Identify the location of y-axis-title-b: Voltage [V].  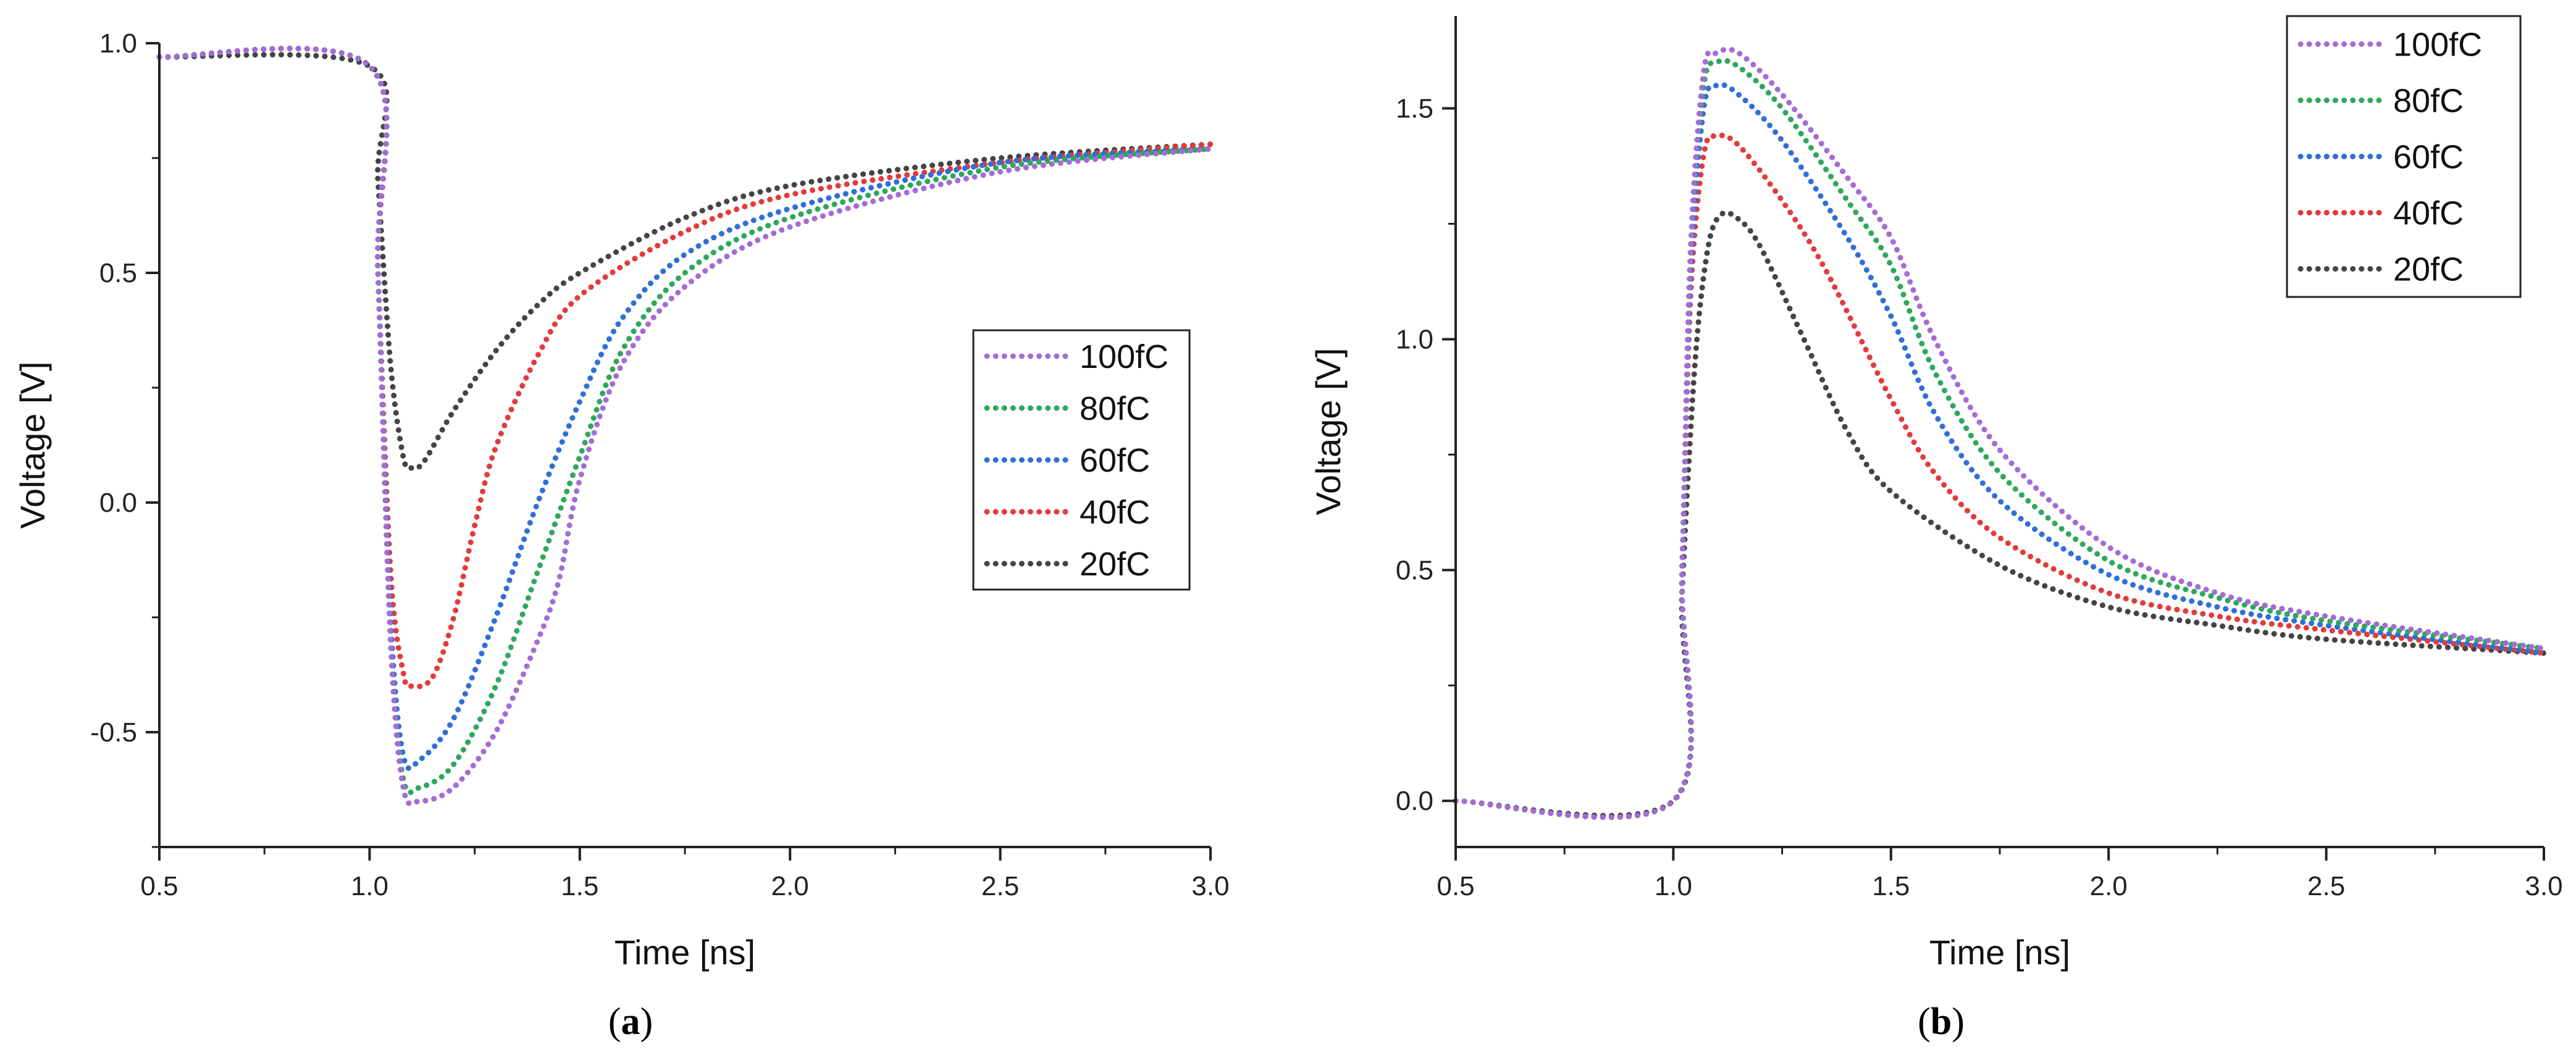
(1329, 431).